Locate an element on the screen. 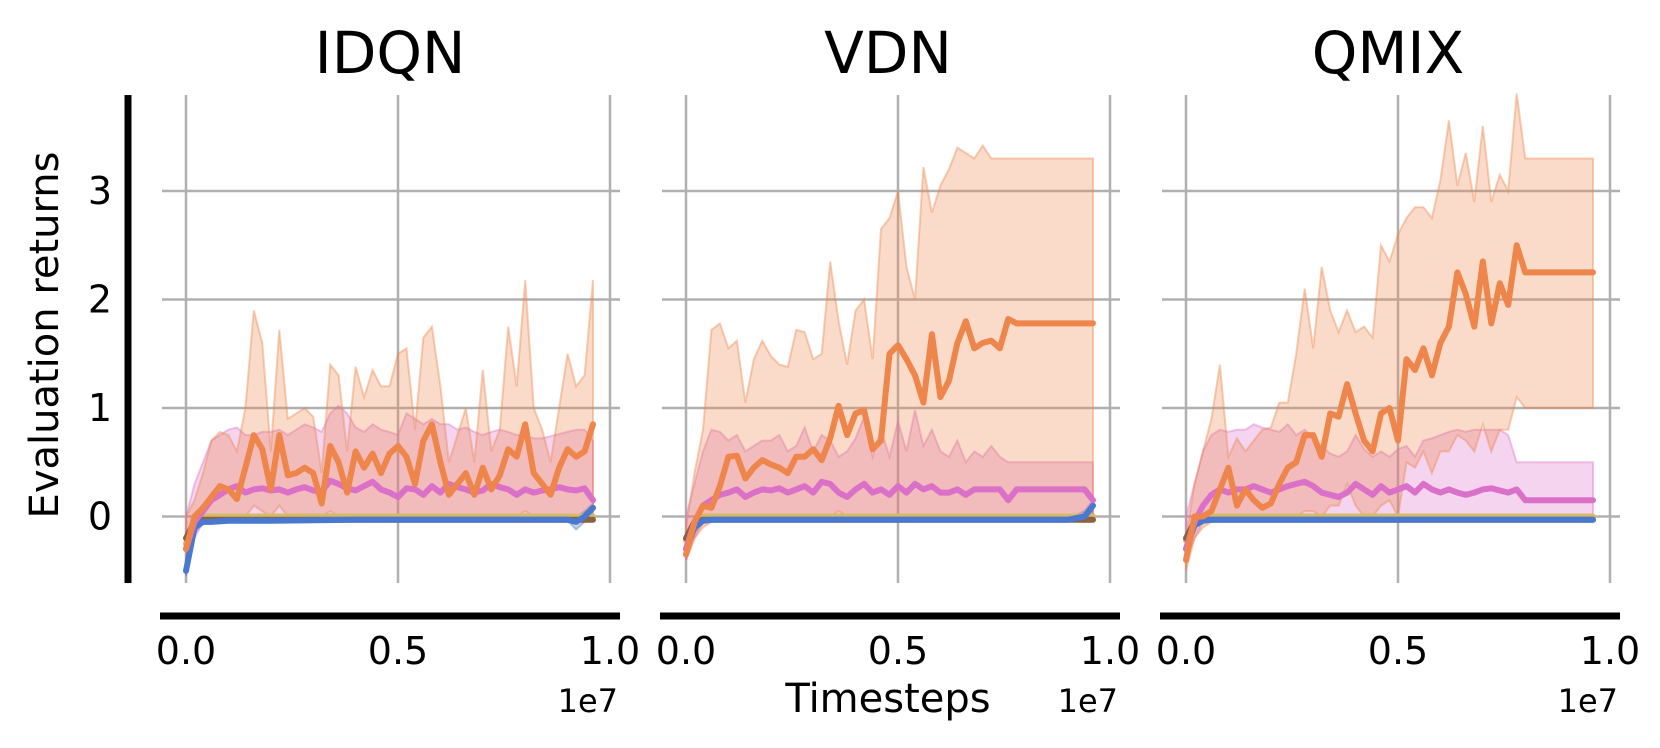 Image resolution: width=1660 pixels, height=748 pixels. panel-title: IDQN is located at coordinates (390, 53).